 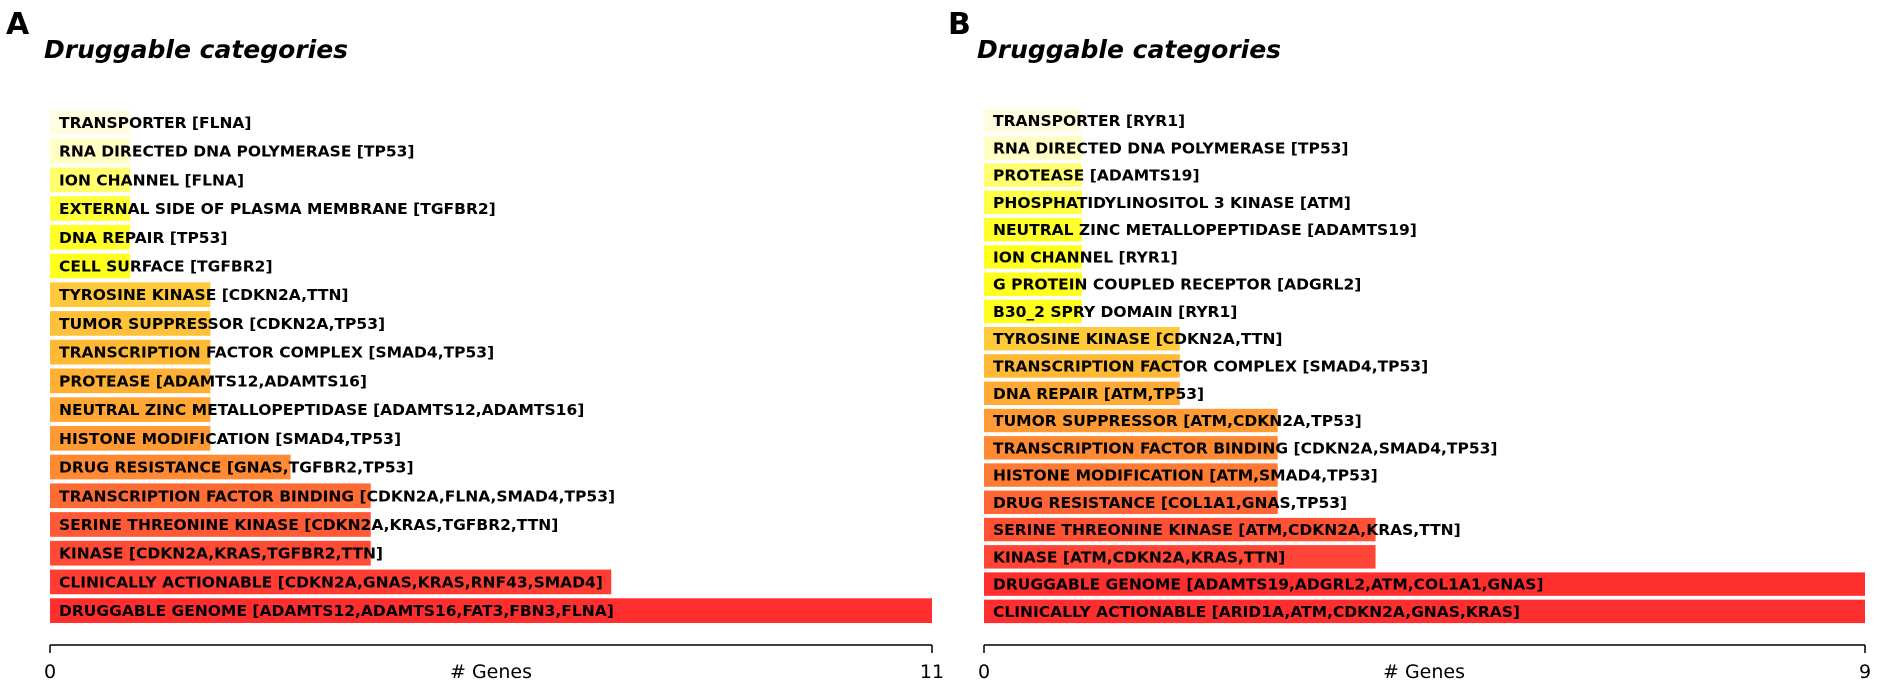 What do you see at coordinates (1177, 285) in the screenshot?
I see `panel-b-bar-label-6: G PROTEIN COUPLED RECEPTOR [ADGRL2]` at bounding box center [1177, 285].